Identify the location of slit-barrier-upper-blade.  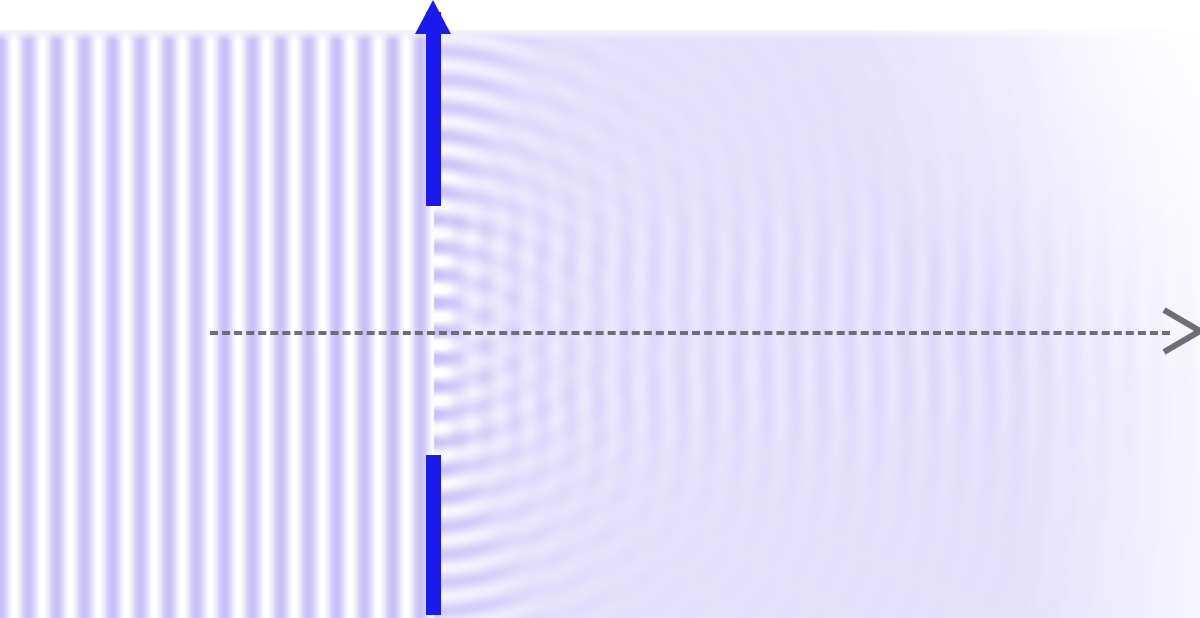
(433, 109).